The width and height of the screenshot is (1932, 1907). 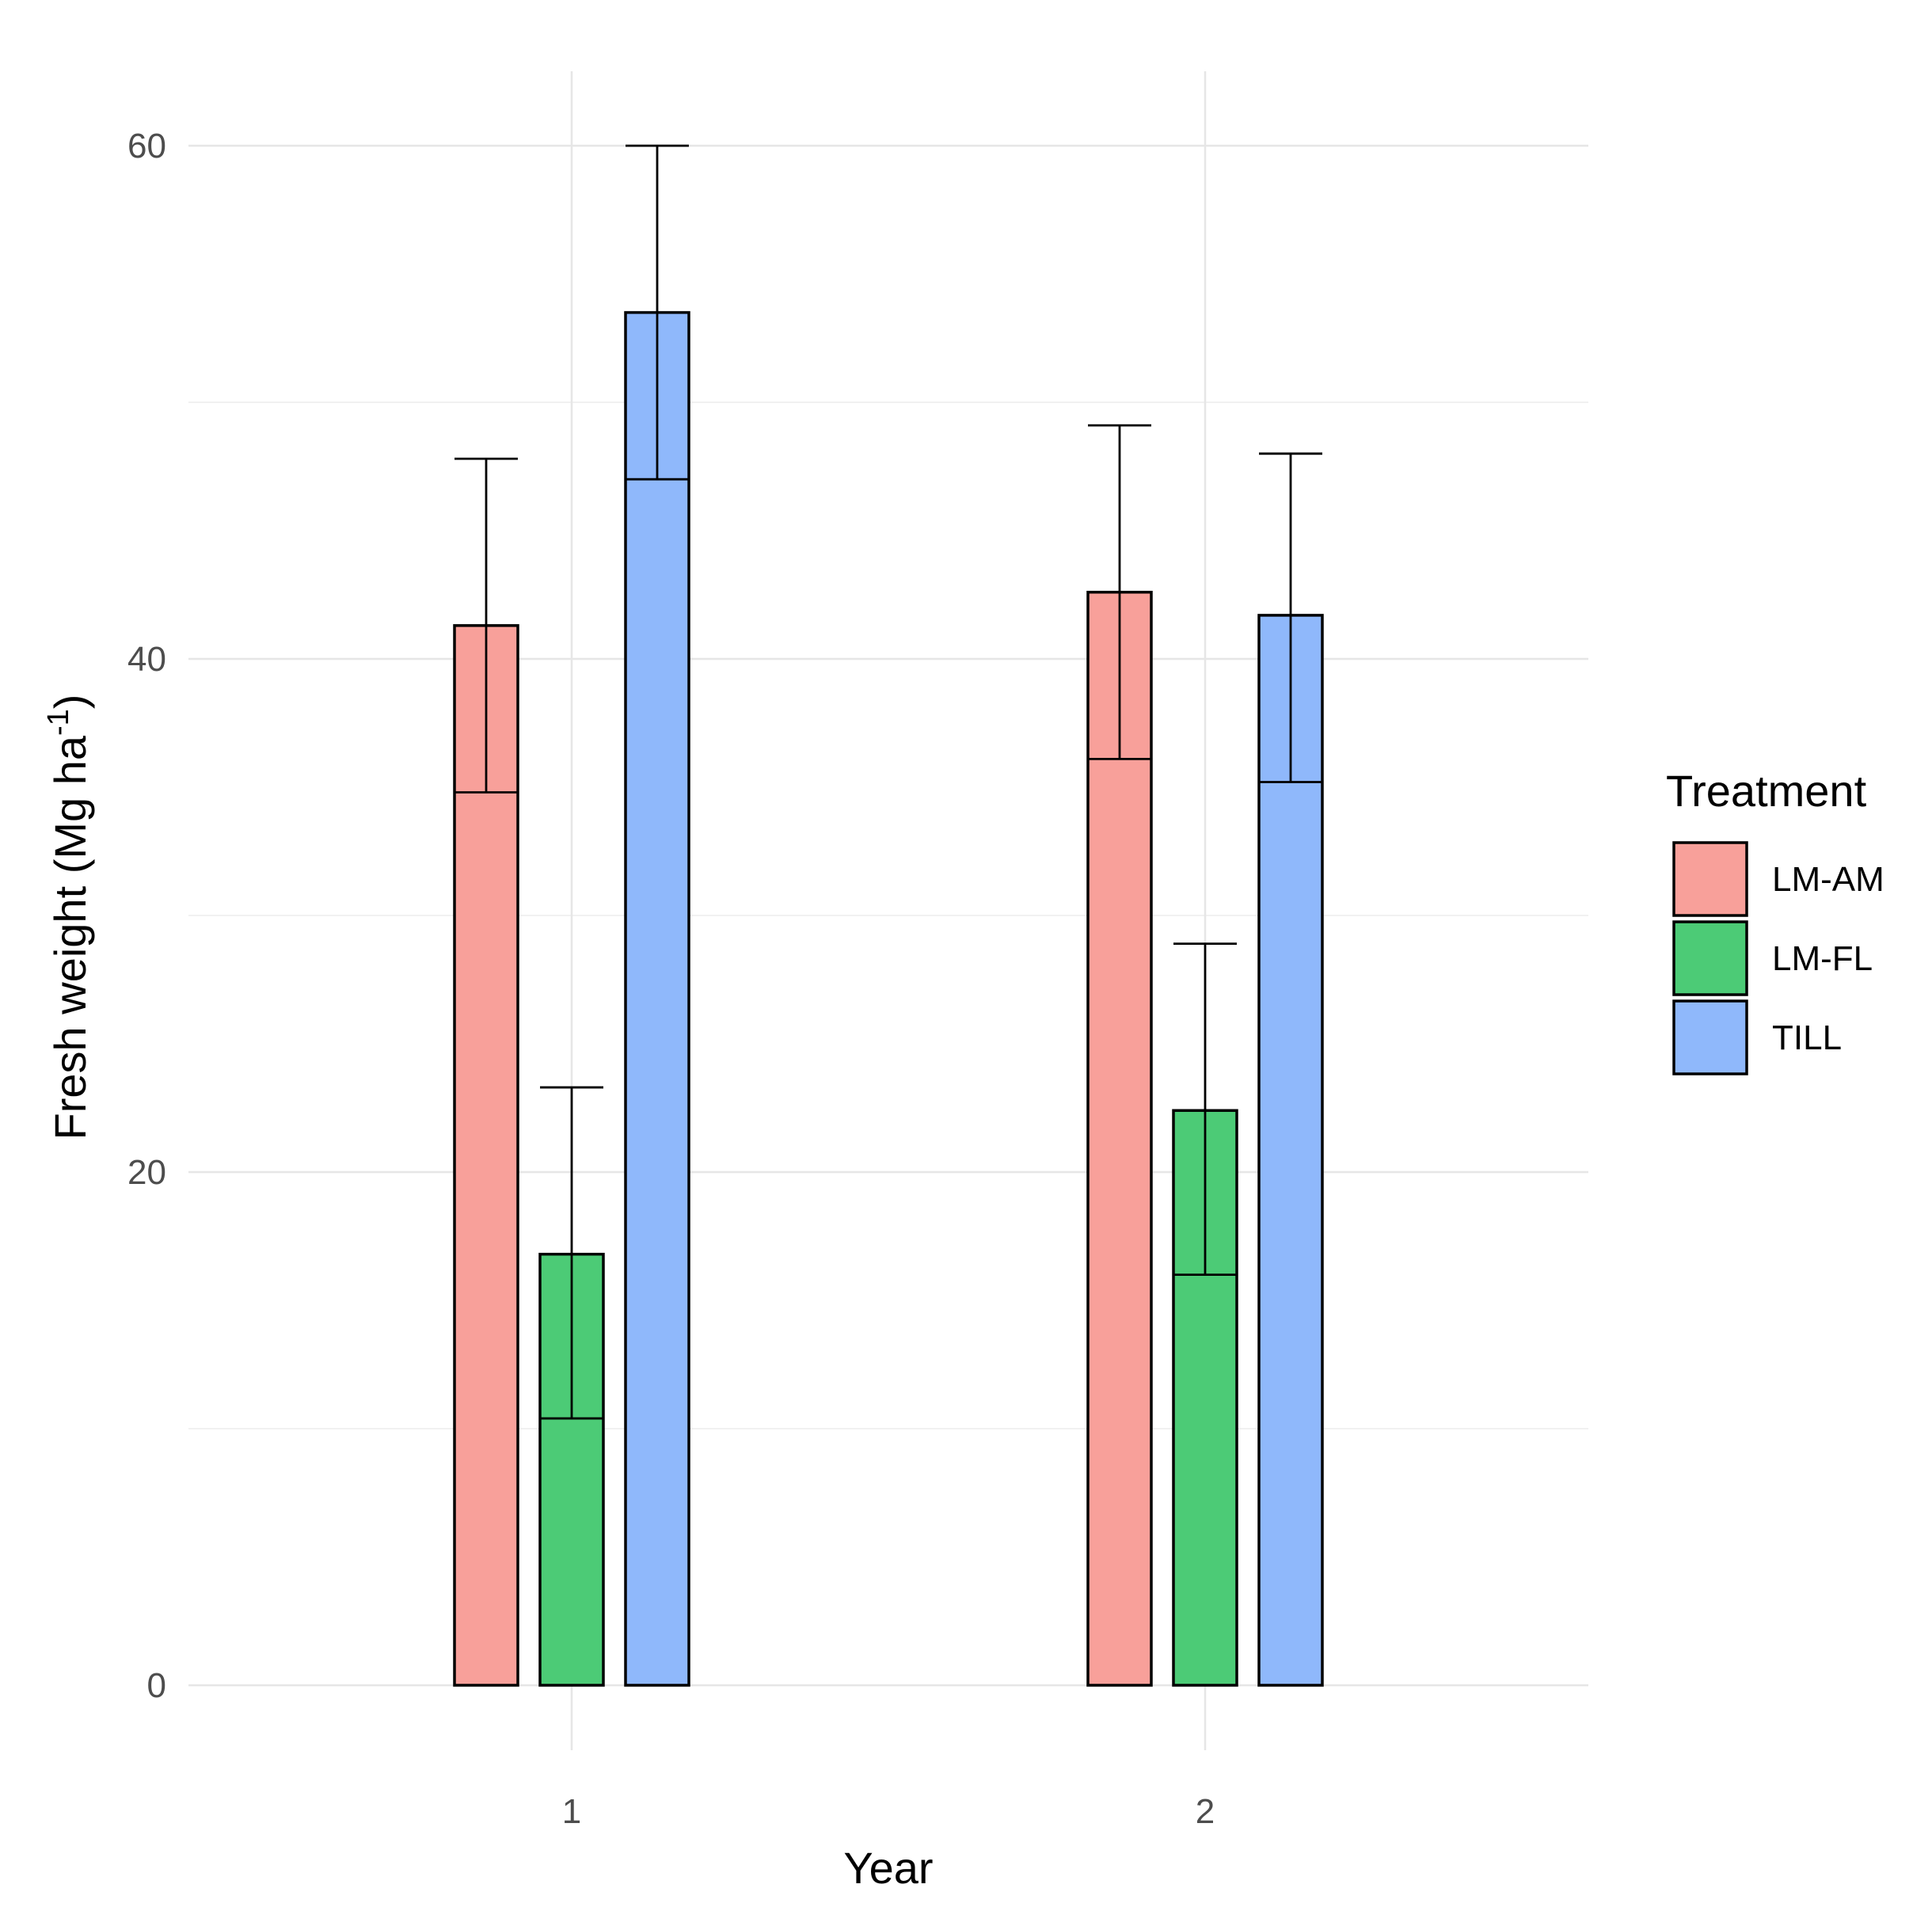 What do you see at coordinates (1828, 879) in the screenshot?
I see `legend-label-lm-am: LM-AM` at bounding box center [1828, 879].